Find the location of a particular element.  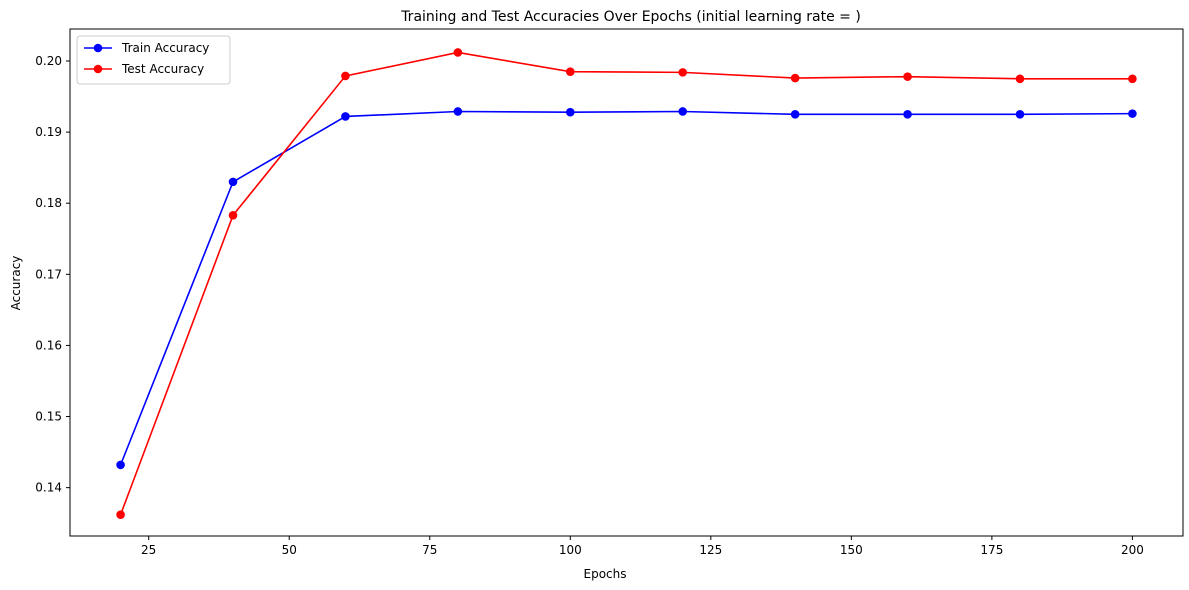

y-axis: 0.14 0.15 0.16 0.17 0.18 0.19 0.20 is located at coordinates (52, 274).